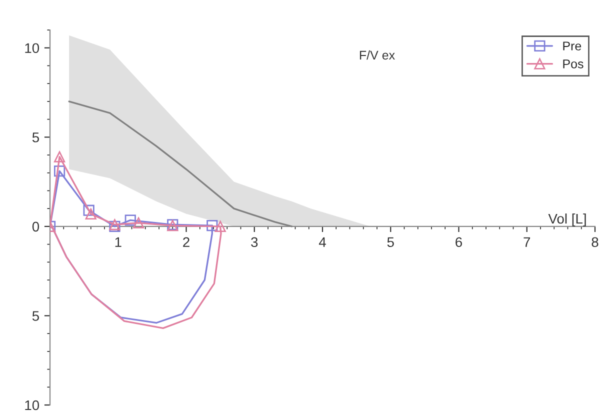 Image resolution: width=616 pixels, height=413 pixels. I want to click on x-tick-label: 8, so click(595, 242).